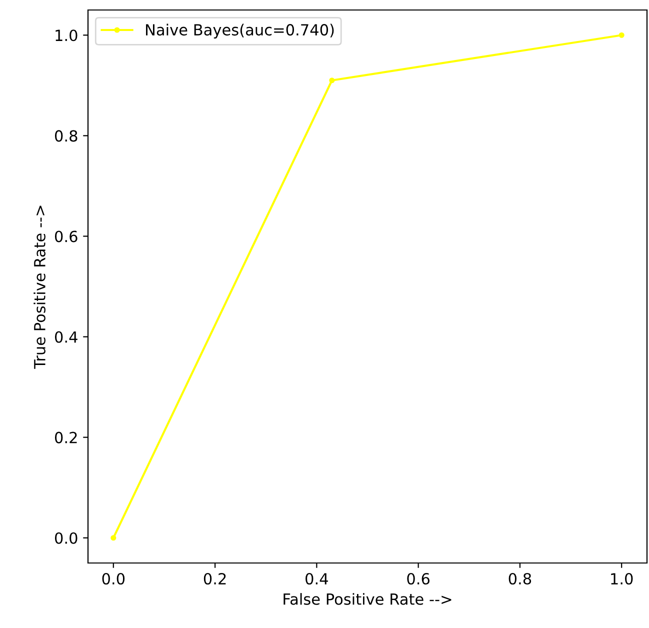 This screenshot has height=628, width=649. Describe the element at coordinates (66, 136) in the screenshot. I see `y-tick-label: 0.8` at that location.